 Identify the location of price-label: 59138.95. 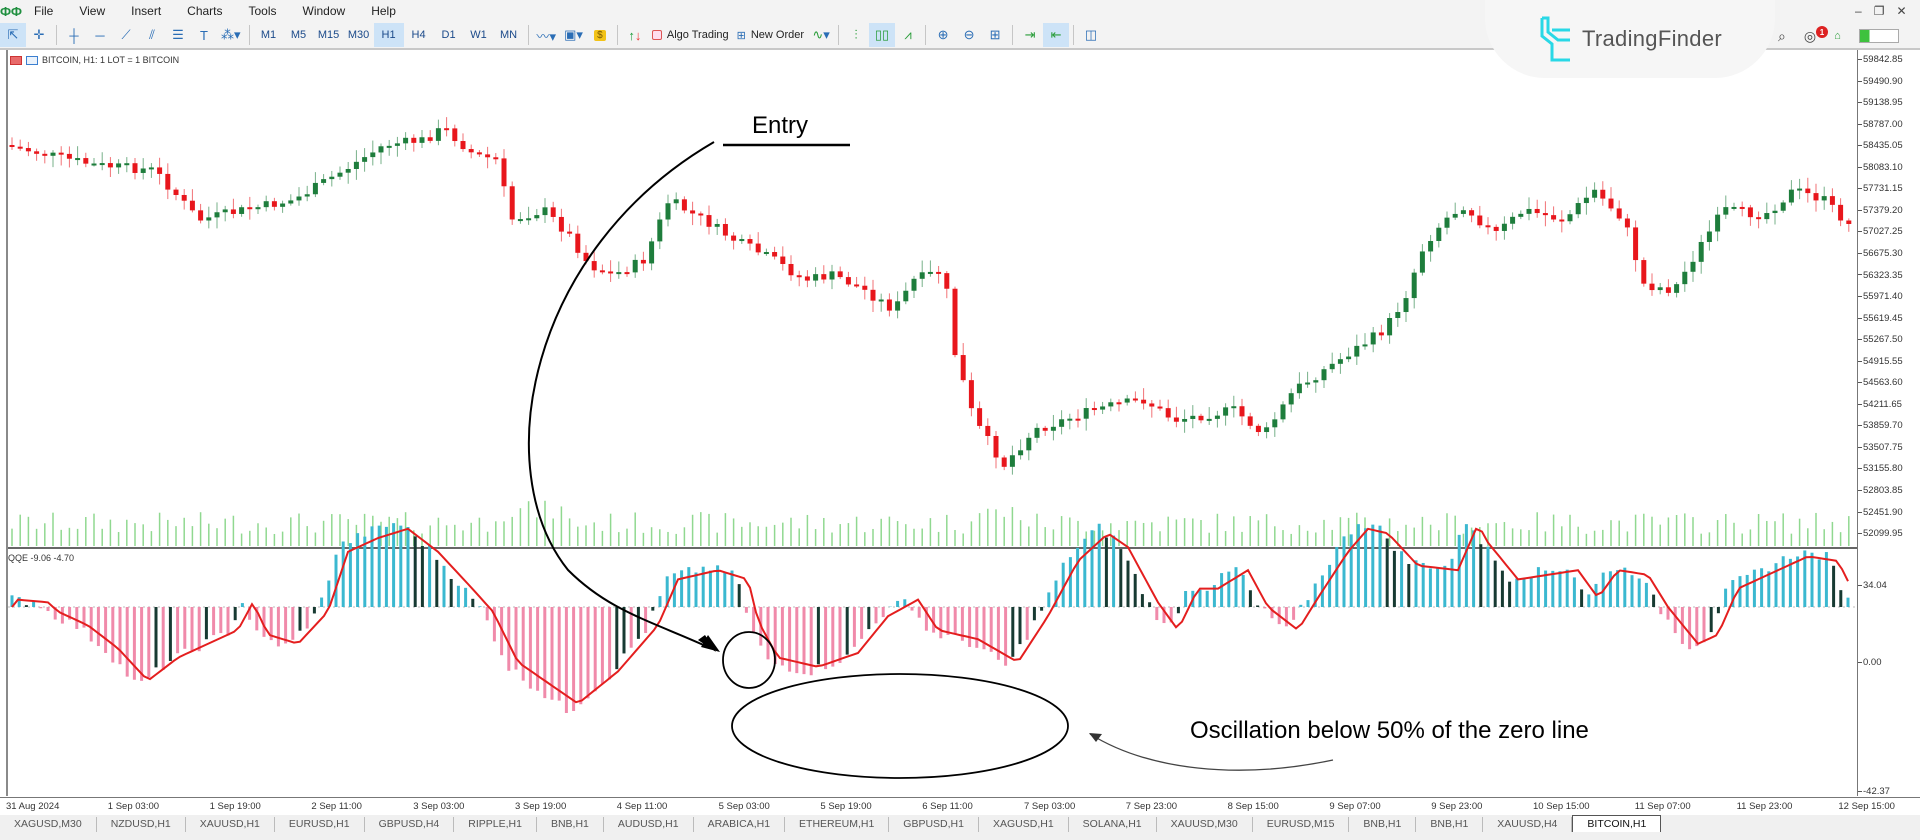
(1880, 102).